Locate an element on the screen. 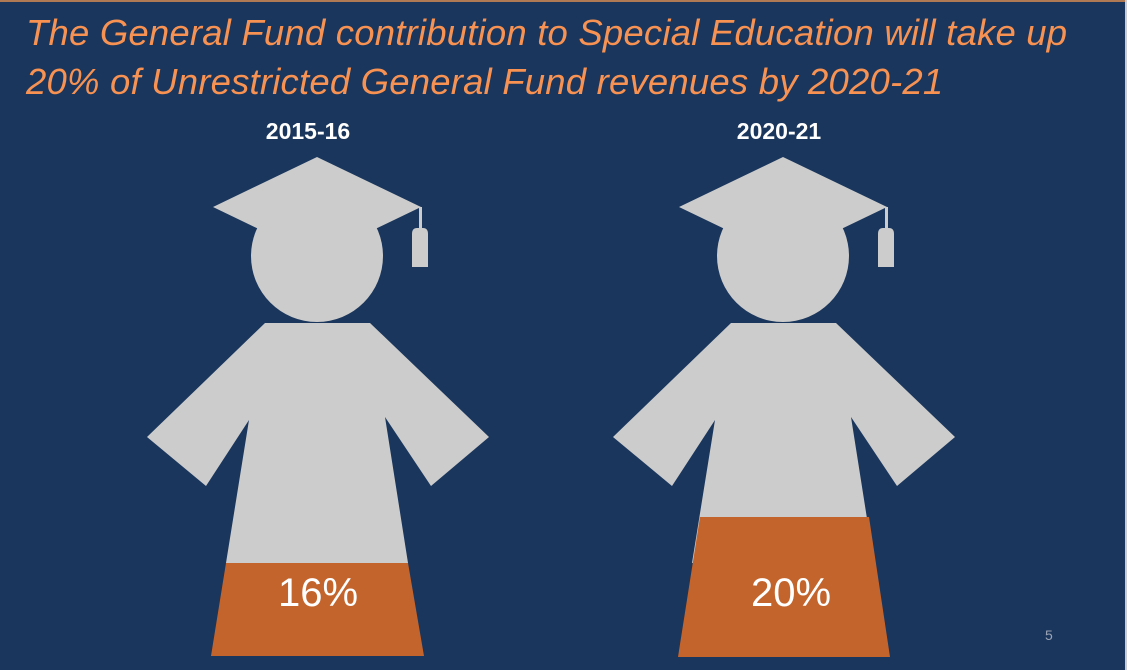 Image resolution: width=1127 pixels, height=670 pixels. year-label-2020-21: 2020-21 is located at coordinates (779, 131).